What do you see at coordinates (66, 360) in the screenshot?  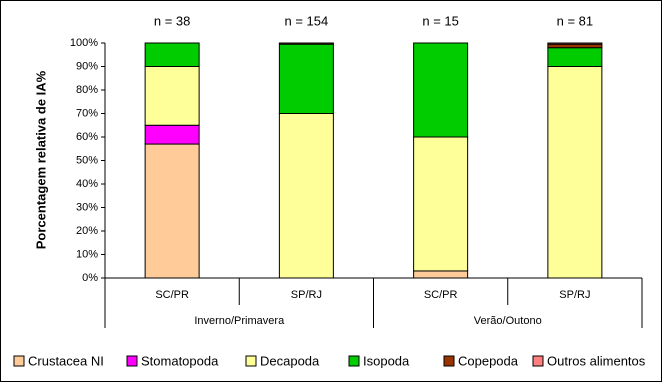 I see `legend-label: Crustacea NI` at bounding box center [66, 360].